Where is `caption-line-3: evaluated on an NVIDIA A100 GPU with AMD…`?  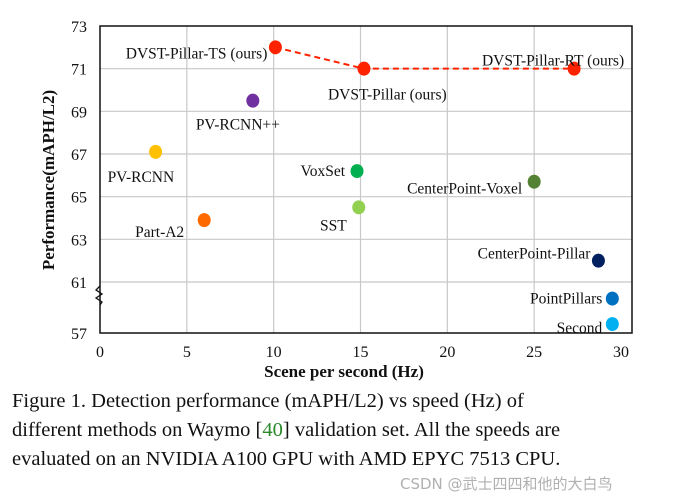 caption-line-3: evaluated on an NVIDIA A100 GPU with AMD… is located at coordinates (286, 459).